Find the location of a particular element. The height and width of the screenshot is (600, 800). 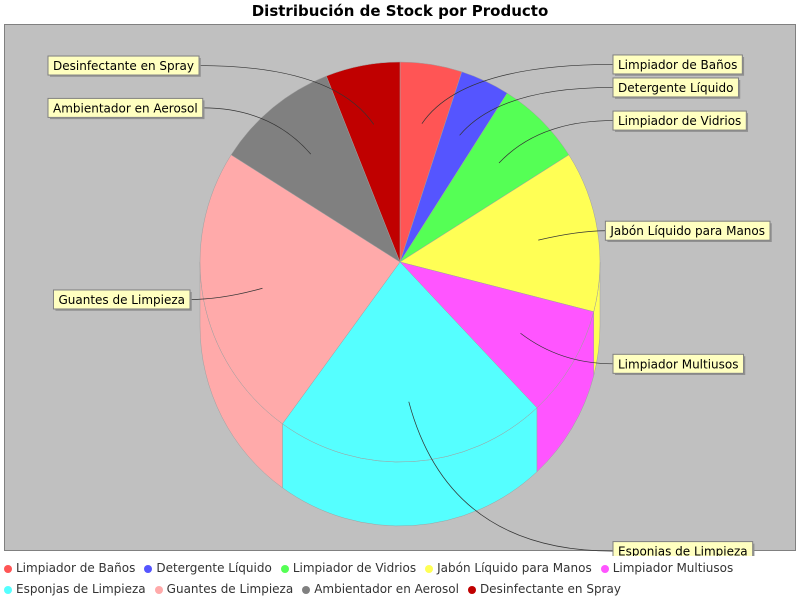

legend-item-desinfectante-en-spray: Desinfectante en Spray is located at coordinates (544, 589).